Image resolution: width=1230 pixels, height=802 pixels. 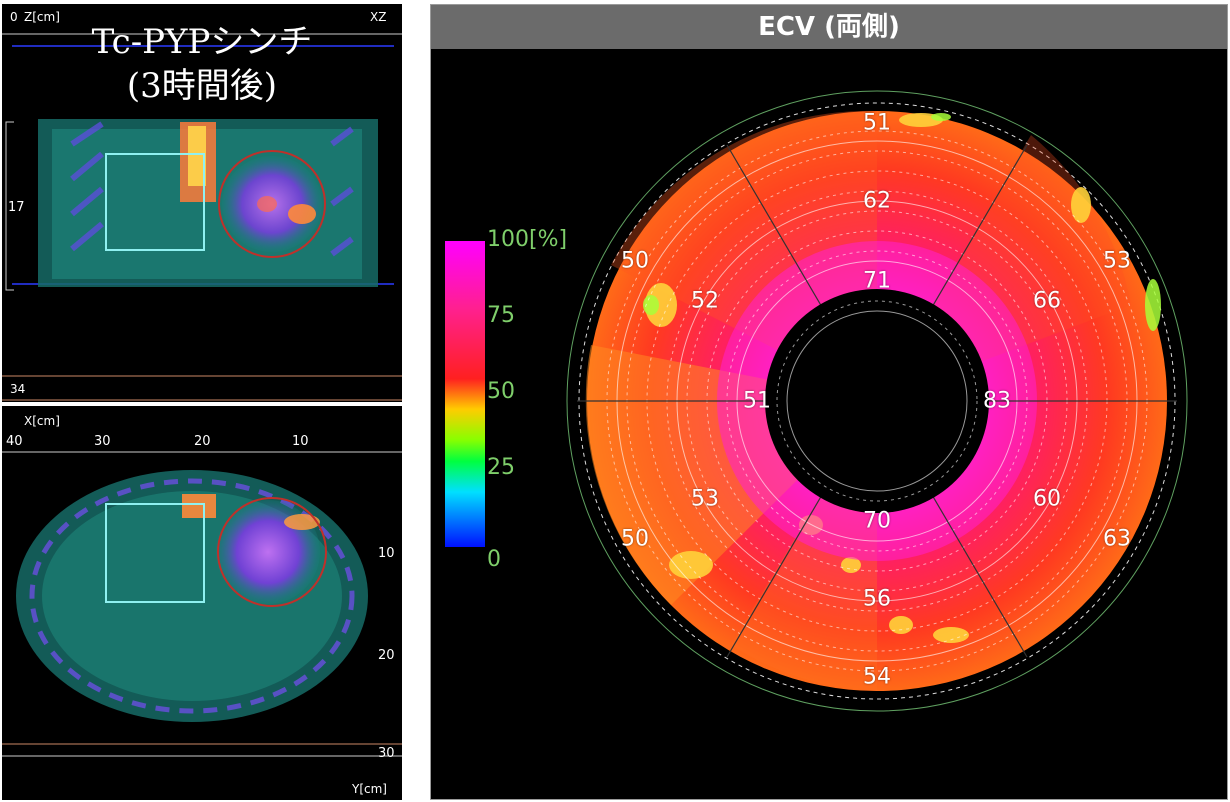 I want to click on colorbar-label-25: 25, so click(x=501, y=467).